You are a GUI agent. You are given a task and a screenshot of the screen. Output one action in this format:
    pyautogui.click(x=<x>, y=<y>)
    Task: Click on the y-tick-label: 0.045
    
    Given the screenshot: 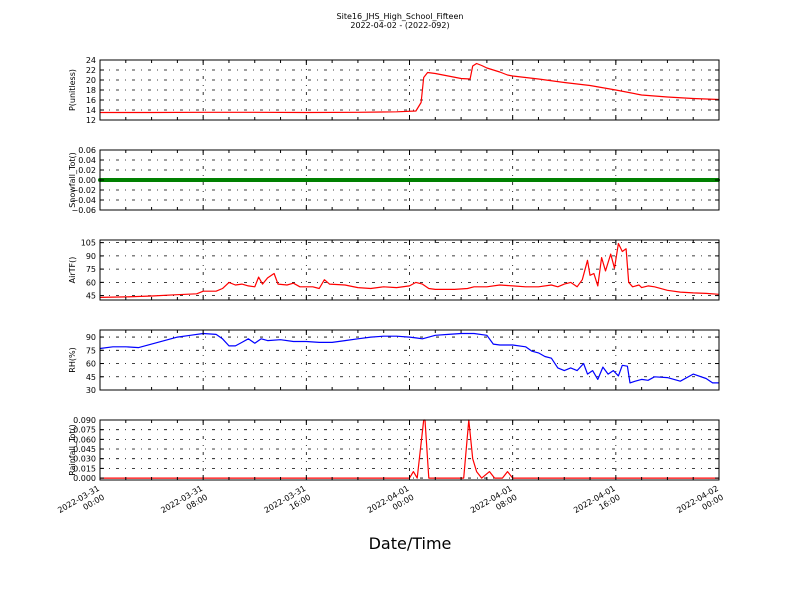 What is the action you would take?
    pyautogui.click(x=84, y=449)
    